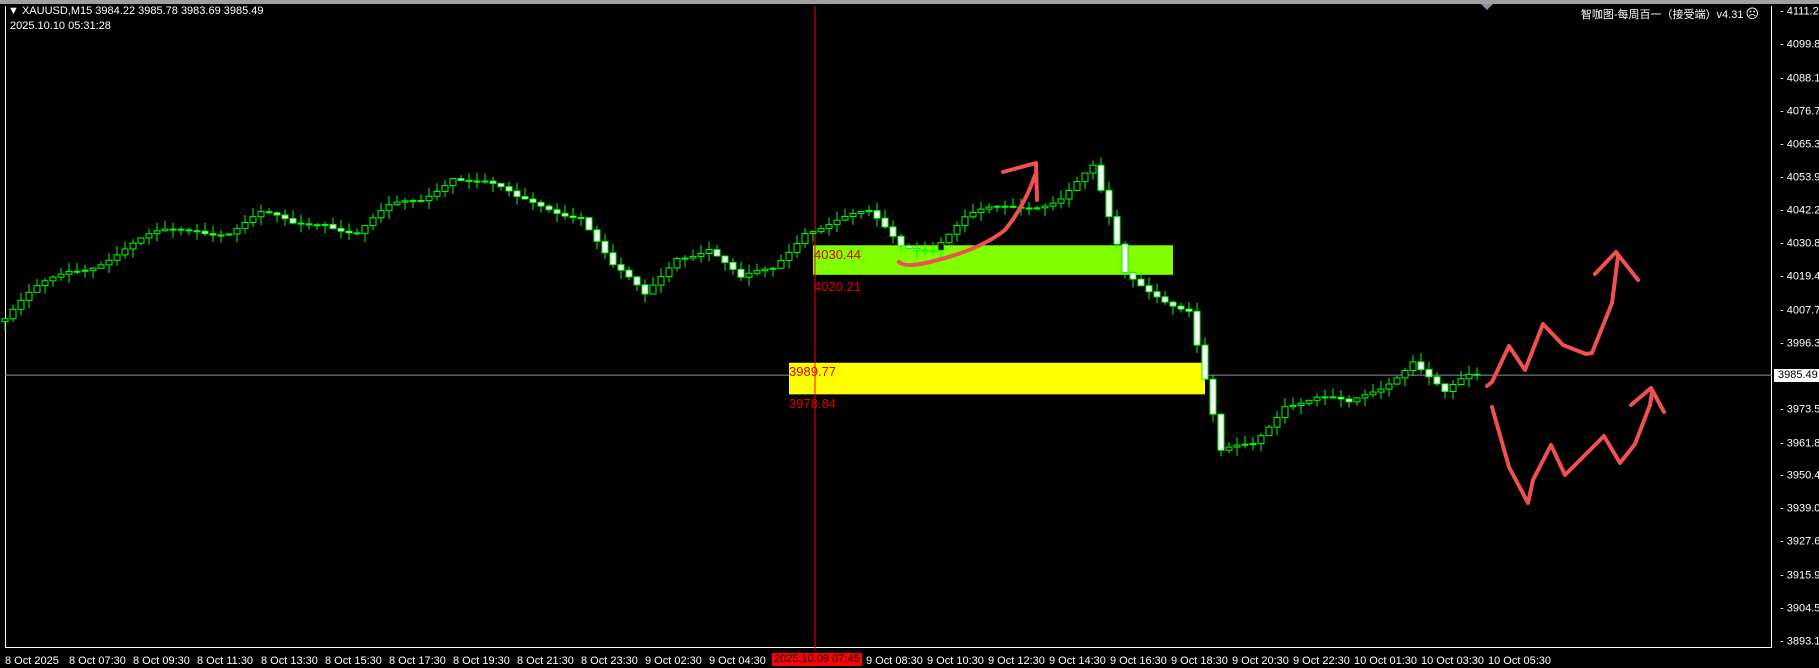  What do you see at coordinates (1799, 443) in the screenshot?
I see `price-tick-label: - 3961.80` at bounding box center [1799, 443].